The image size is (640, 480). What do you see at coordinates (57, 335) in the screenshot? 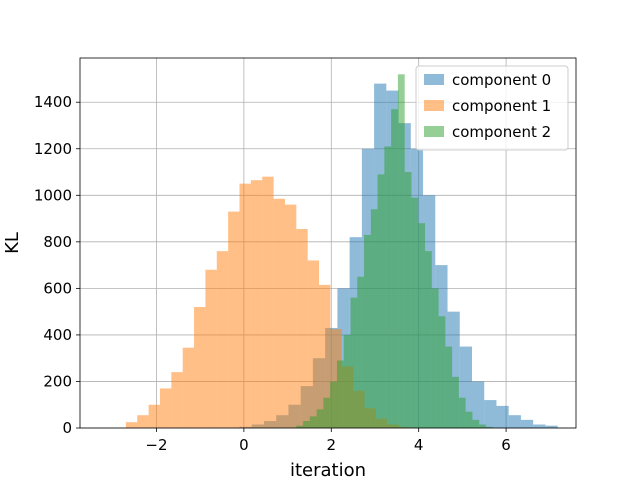
I see `y-tick-label: 400` at bounding box center [57, 335].